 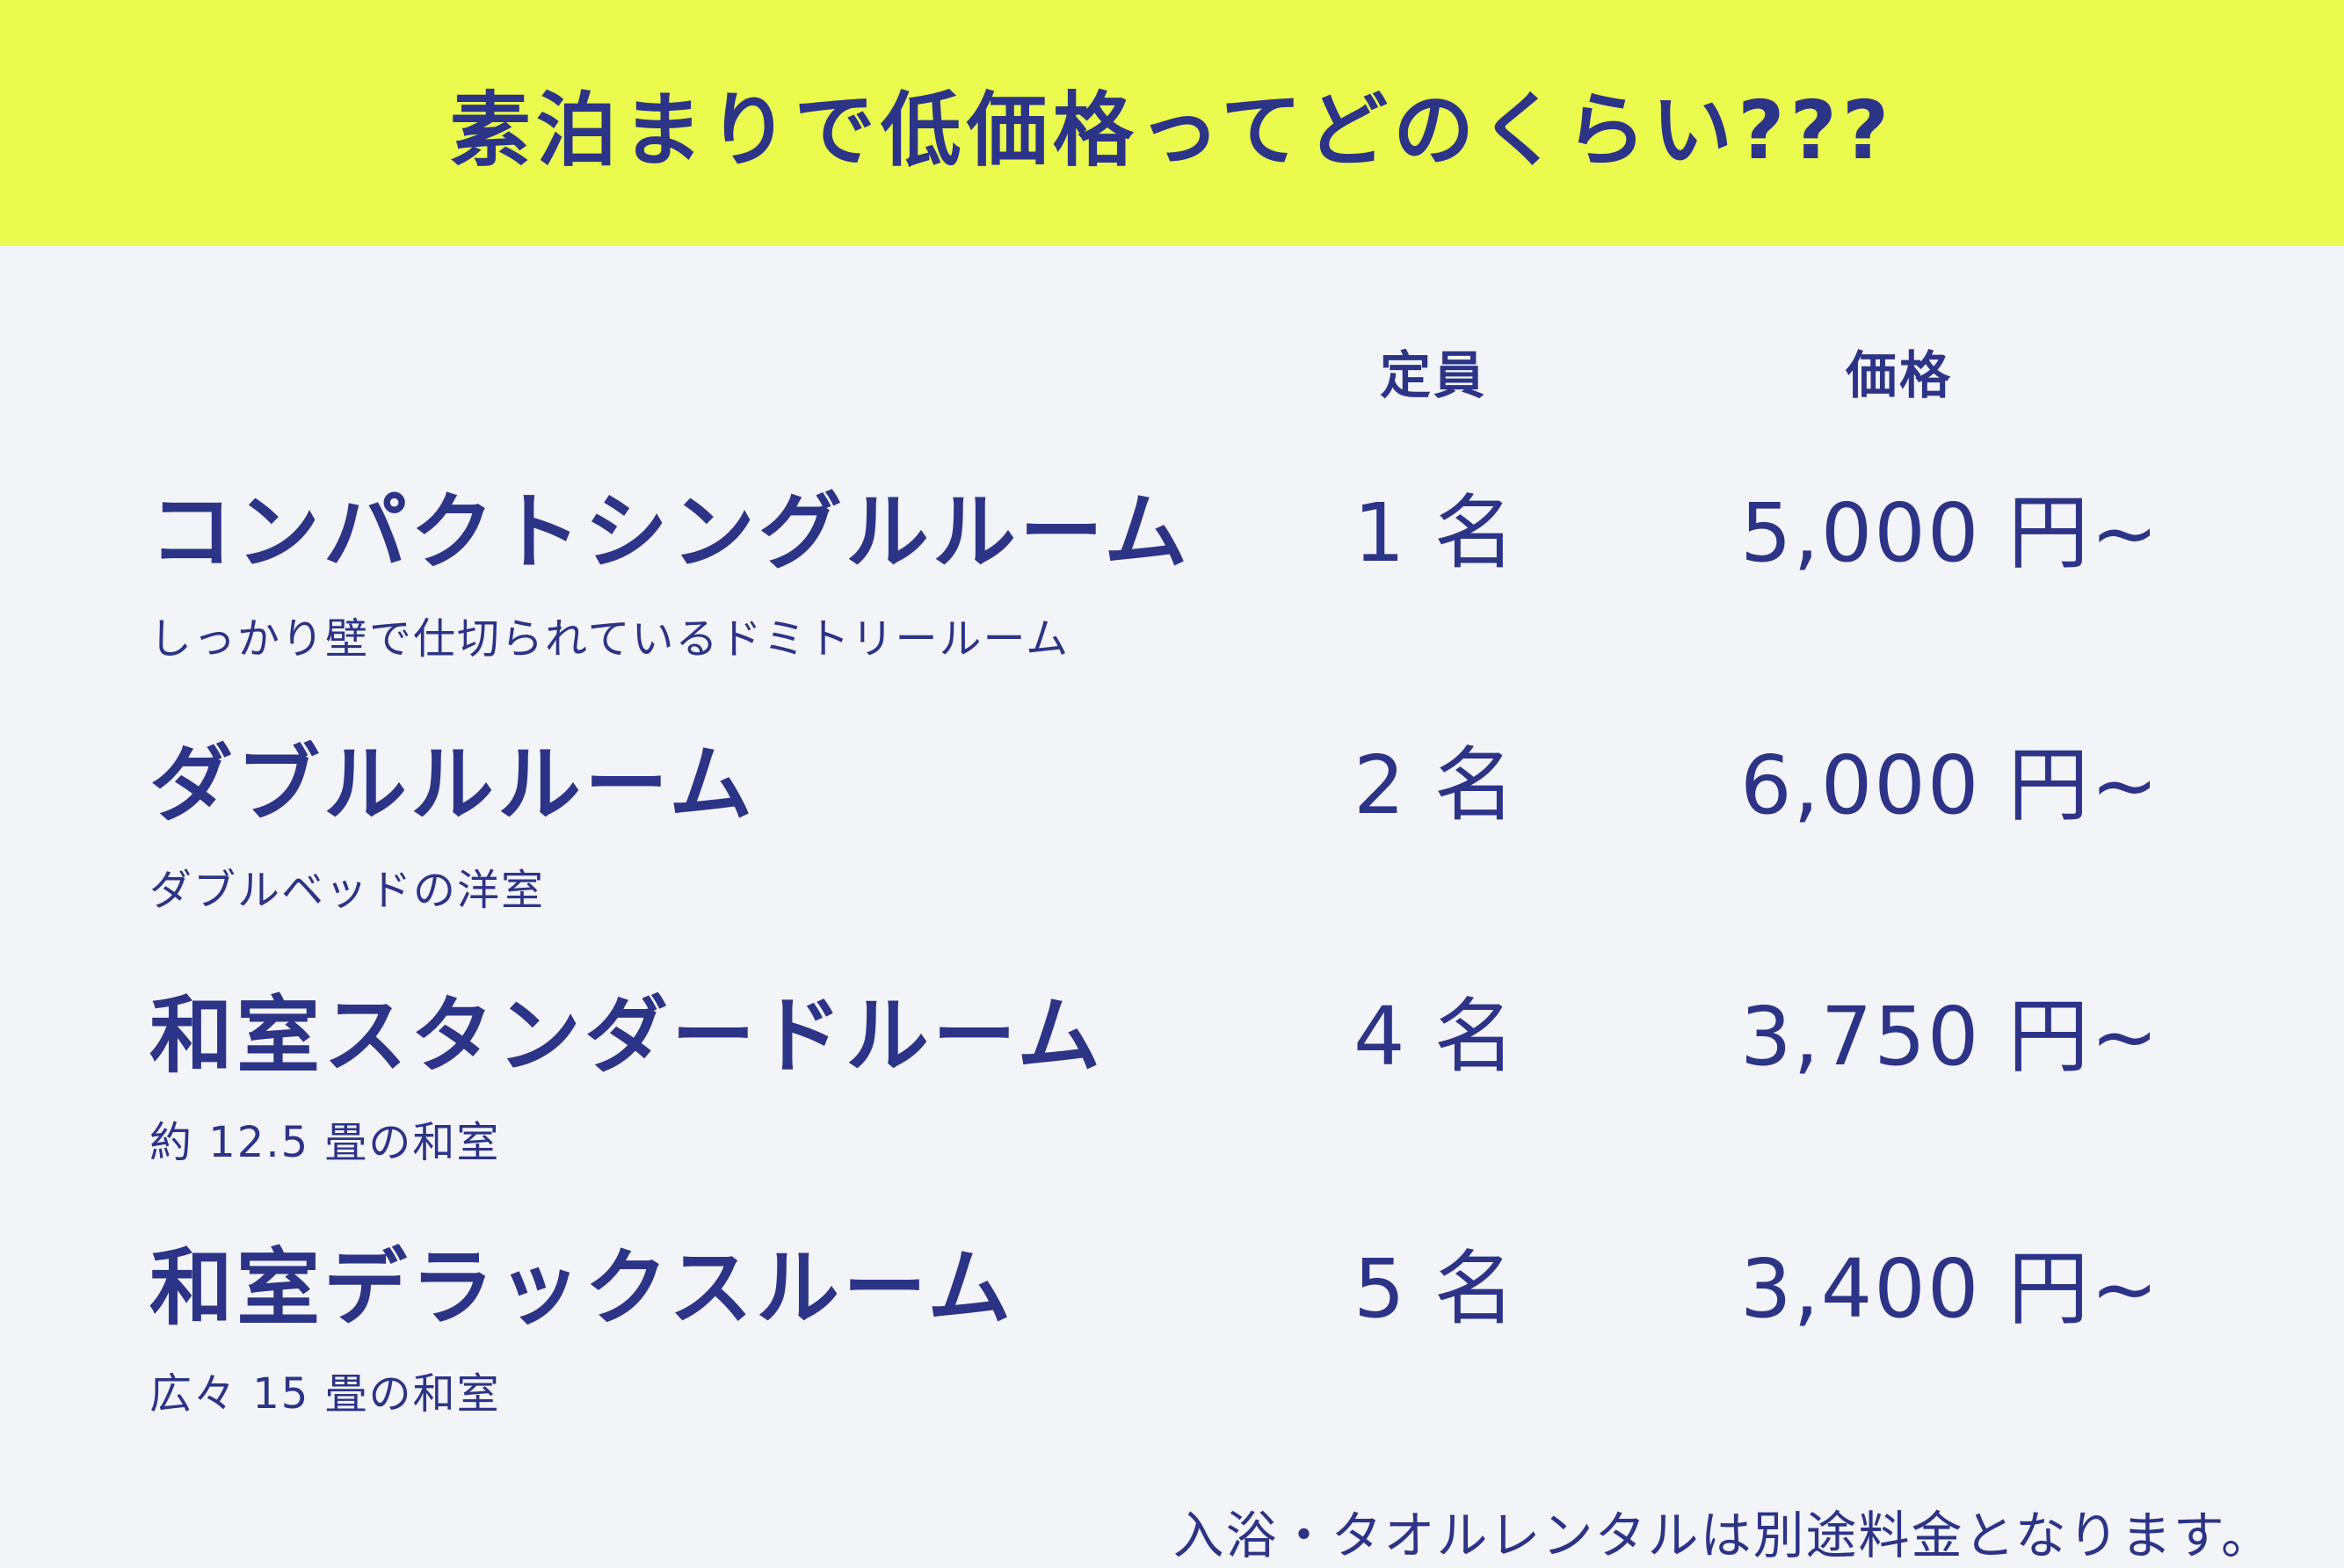 What do you see at coordinates (1950, 784) in the screenshot?
I see `room-price: 6,000 円~` at bounding box center [1950, 784].